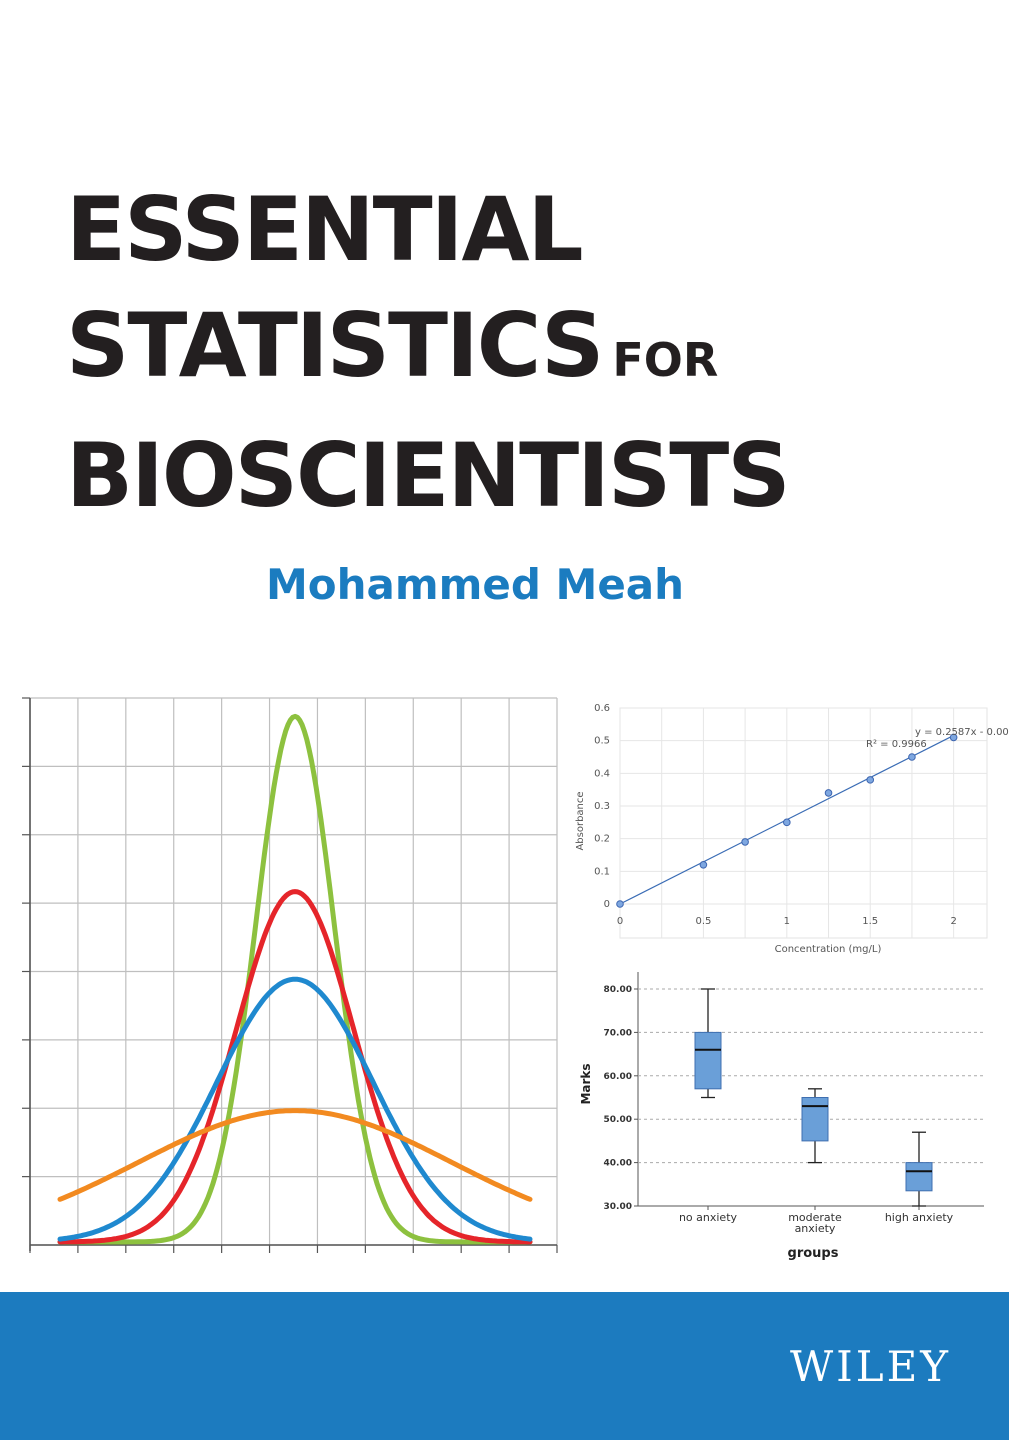 This screenshot has width=1009, height=1440. I want to click on title-for: FOR, so click(665, 360).